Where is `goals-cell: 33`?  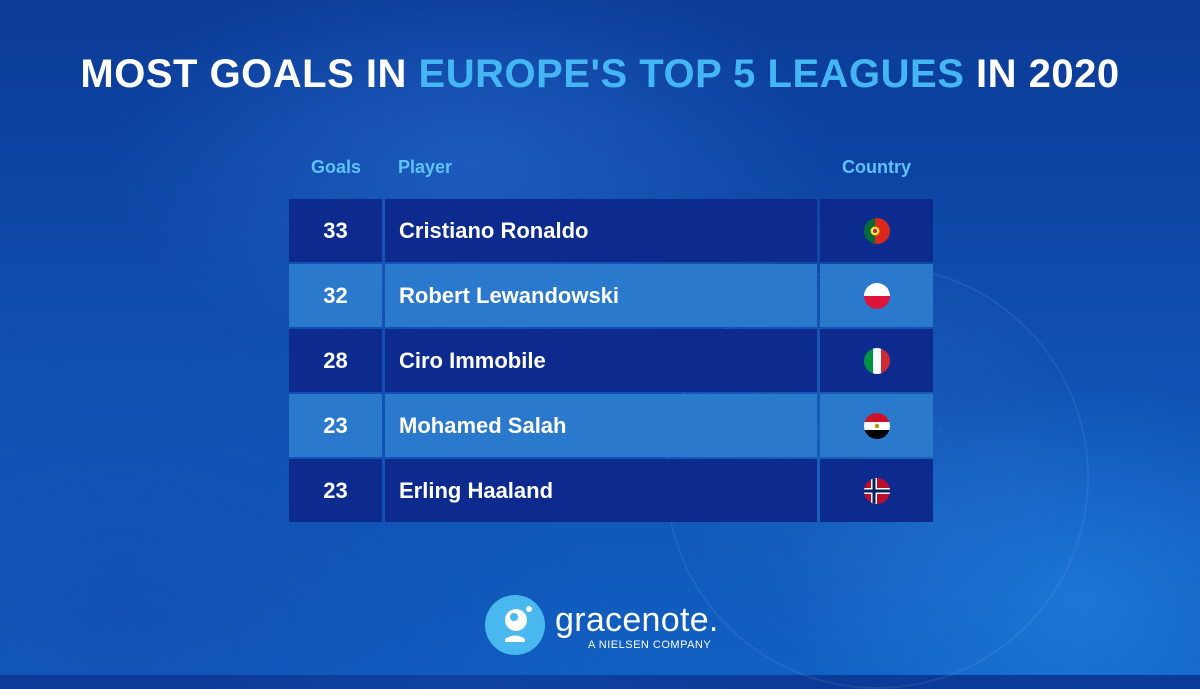 goals-cell: 33 is located at coordinates (335, 230).